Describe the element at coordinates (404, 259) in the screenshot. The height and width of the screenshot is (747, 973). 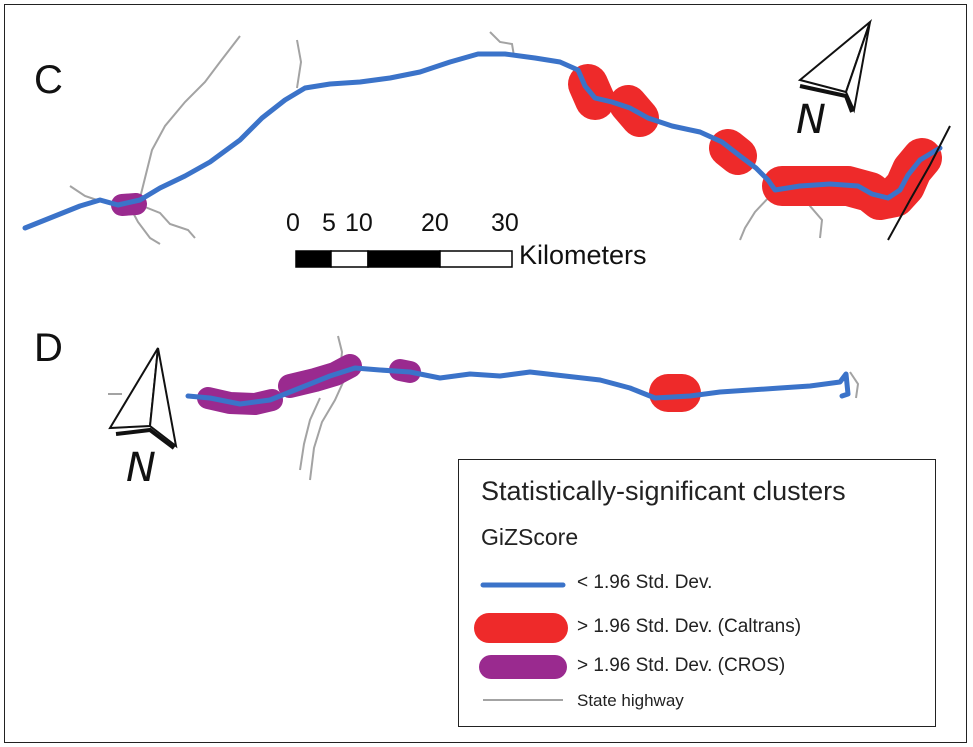
I see `scale-bar` at that location.